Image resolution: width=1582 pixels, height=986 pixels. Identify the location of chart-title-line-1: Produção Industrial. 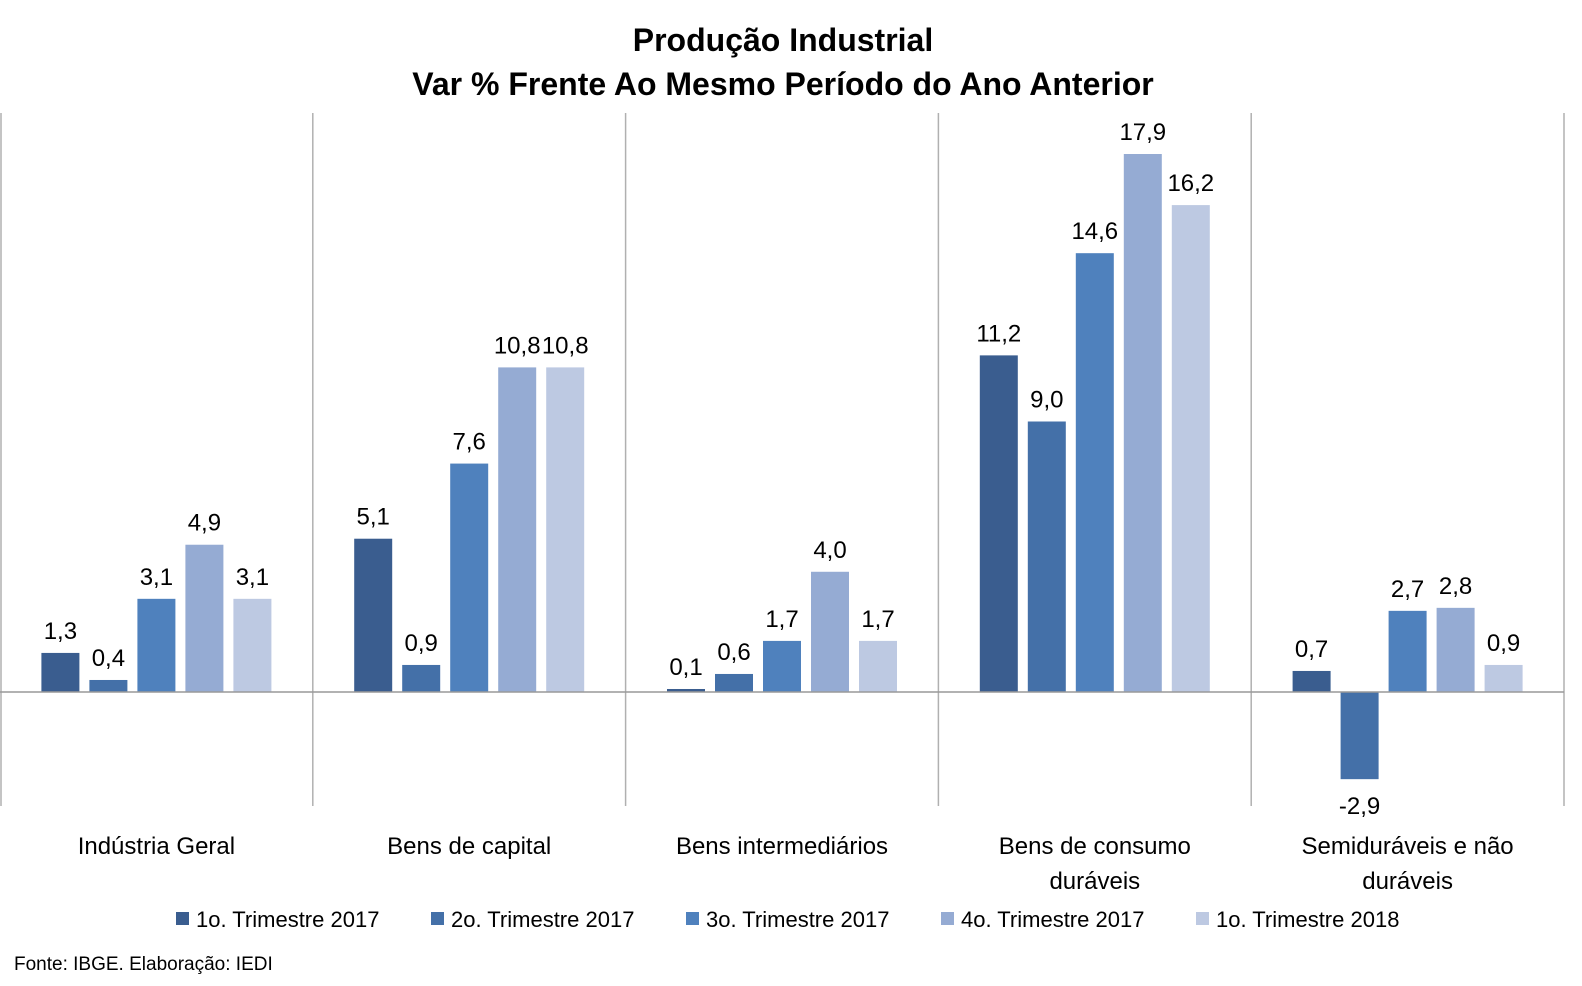
(783, 40).